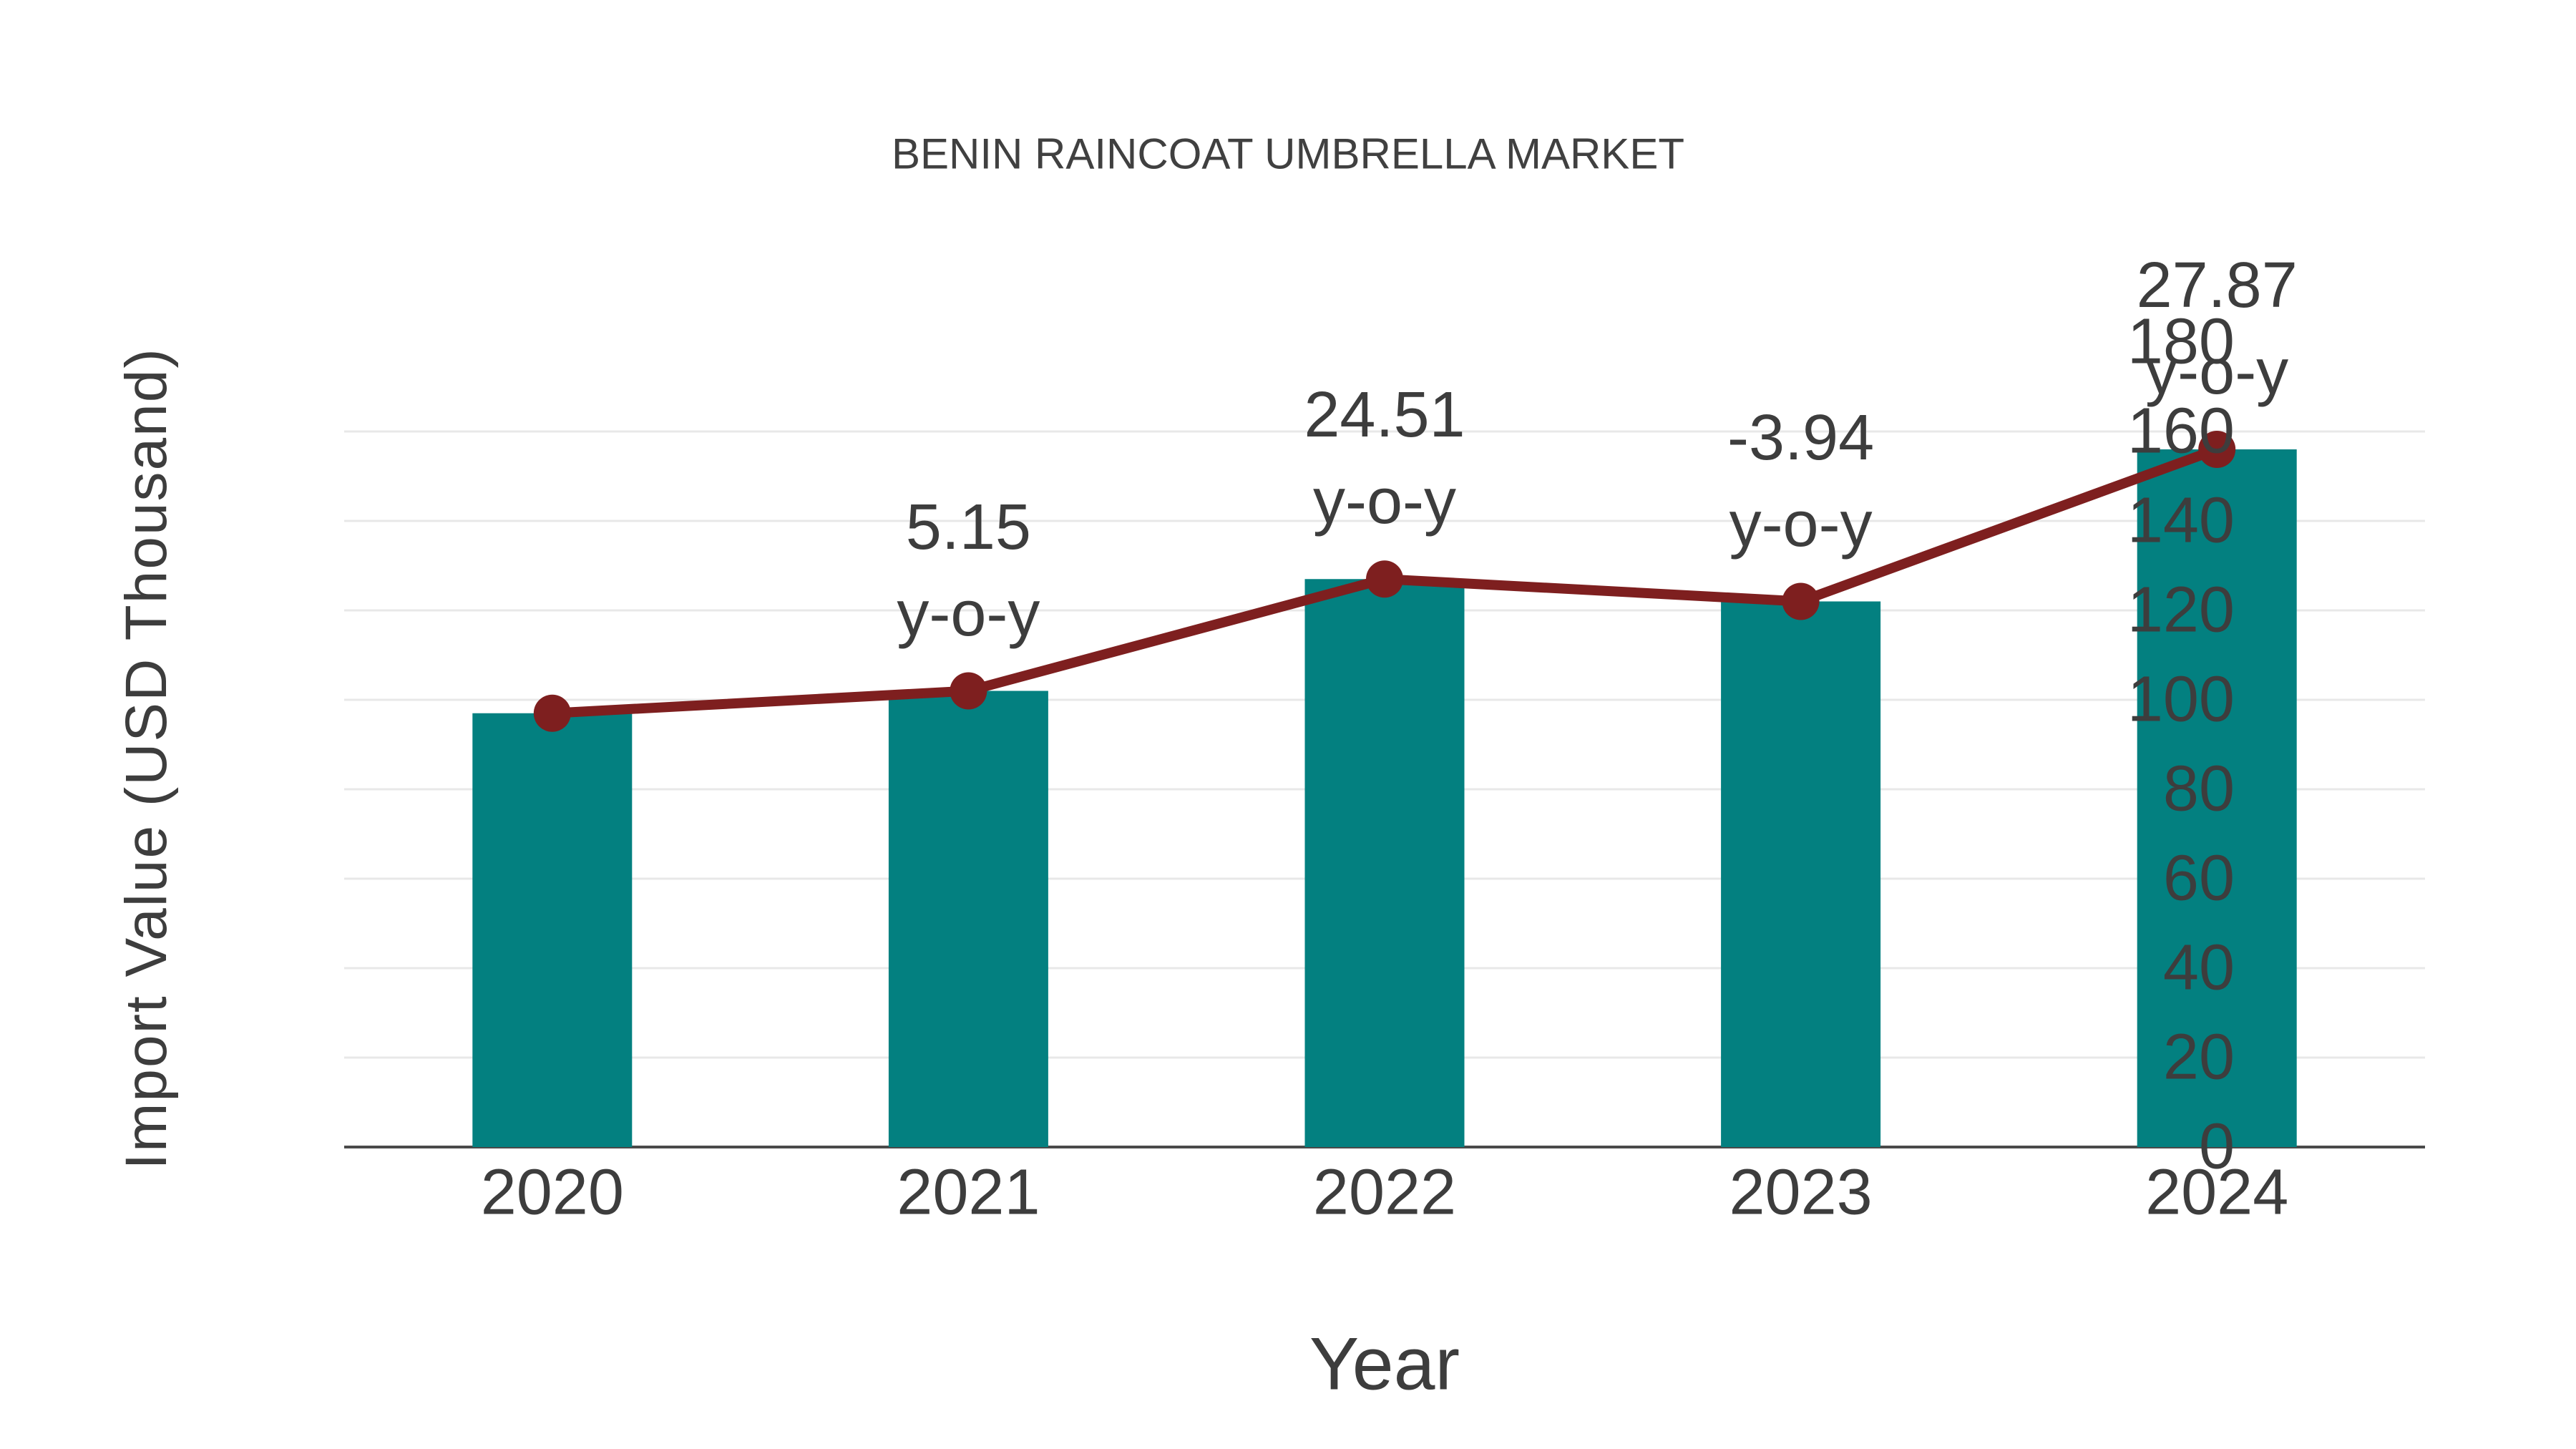 This screenshot has height=1449, width=2576. Describe the element at coordinates (968, 527) in the screenshot. I see `yoy-value: 5.15` at that location.